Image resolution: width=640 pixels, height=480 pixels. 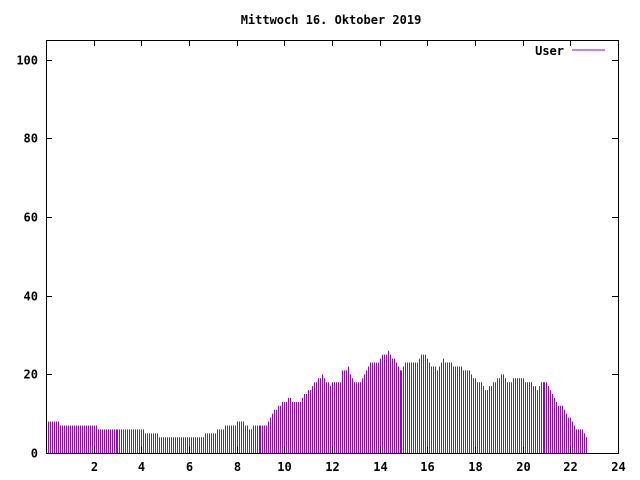 I want to click on legend-label: User, so click(x=549, y=51).